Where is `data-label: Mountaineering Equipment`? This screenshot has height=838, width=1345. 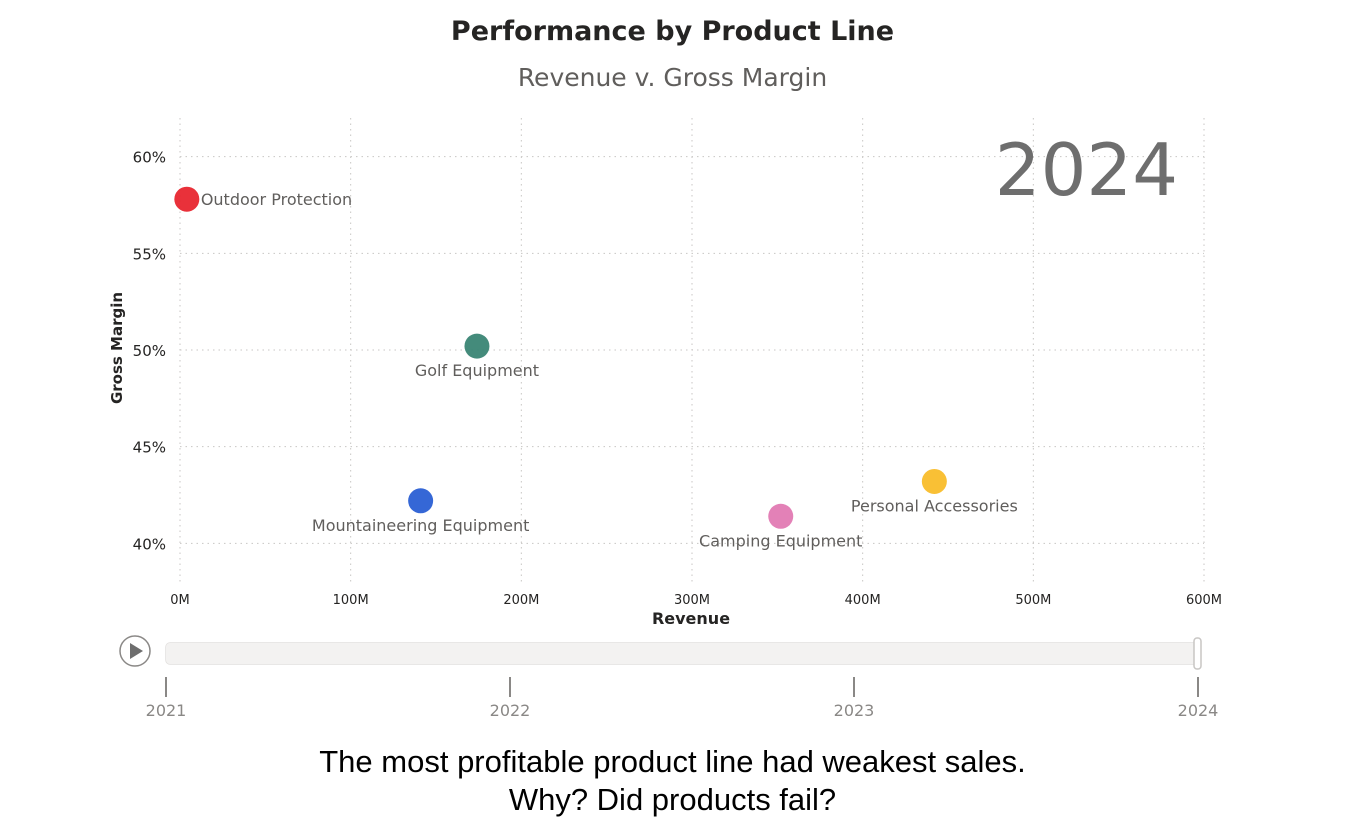 data-label: Mountaineering Equipment is located at coordinates (420, 525).